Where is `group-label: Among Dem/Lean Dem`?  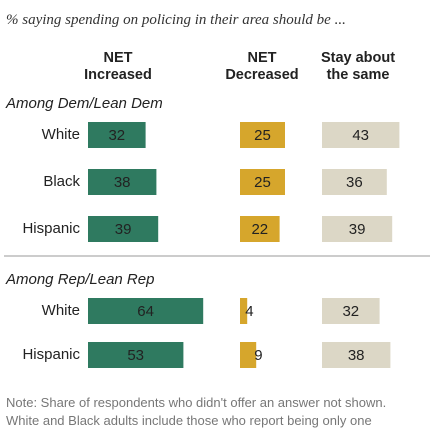 group-label: Among Dem/Lean Dem is located at coordinates (84, 103).